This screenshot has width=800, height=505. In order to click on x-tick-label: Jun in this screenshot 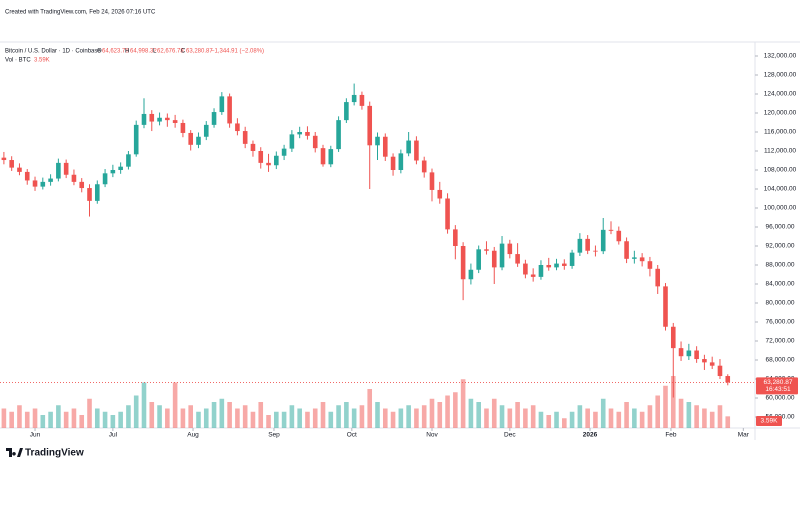, I will do `click(35, 435)`.